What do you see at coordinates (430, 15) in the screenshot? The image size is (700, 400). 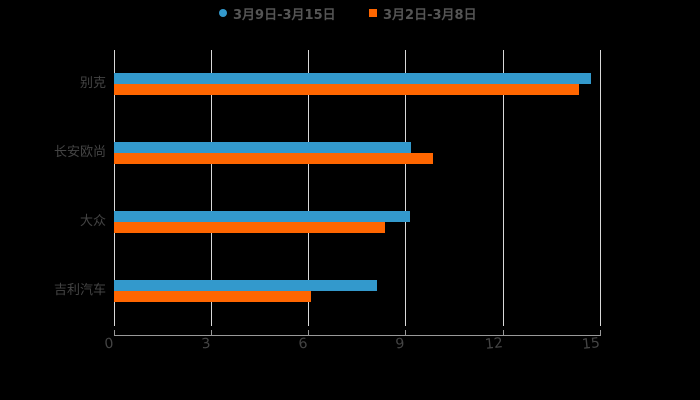 I see `legend-label: 3月2日-3月8日` at bounding box center [430, 15].